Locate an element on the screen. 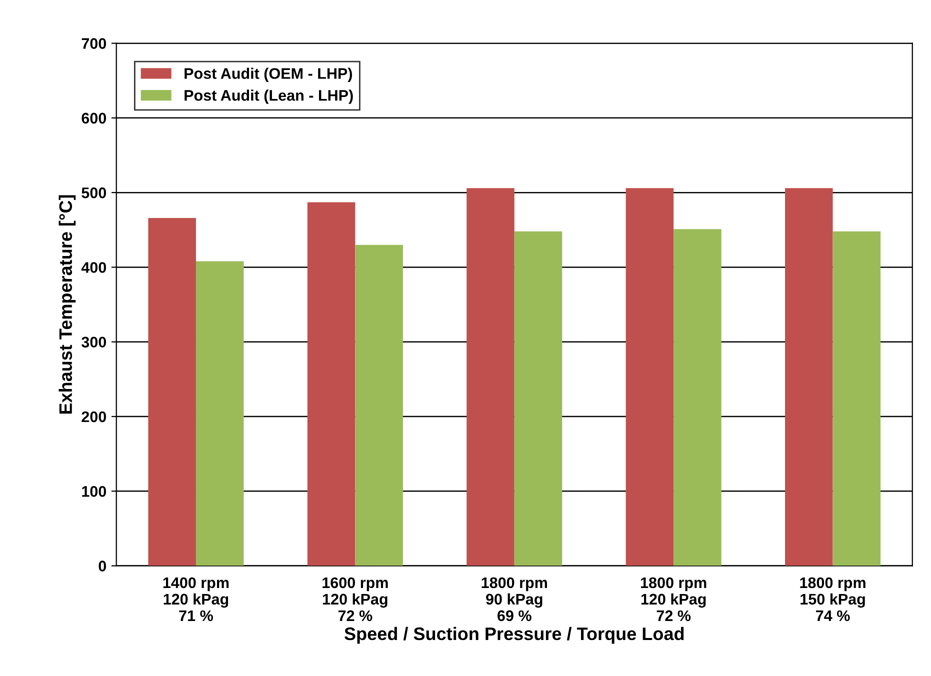 The width and height of the screenshot is (931, 676). y-tick-label: 300 is located at coordinates (94, 342).